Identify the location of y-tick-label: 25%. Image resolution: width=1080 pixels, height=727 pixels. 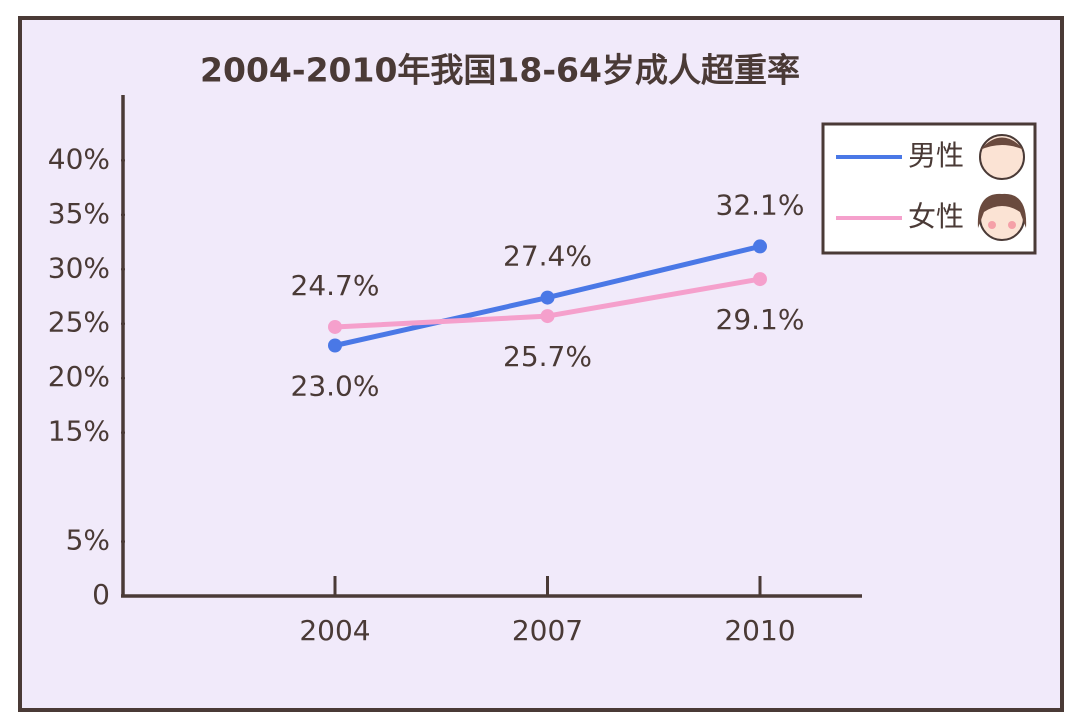
(79, 322).